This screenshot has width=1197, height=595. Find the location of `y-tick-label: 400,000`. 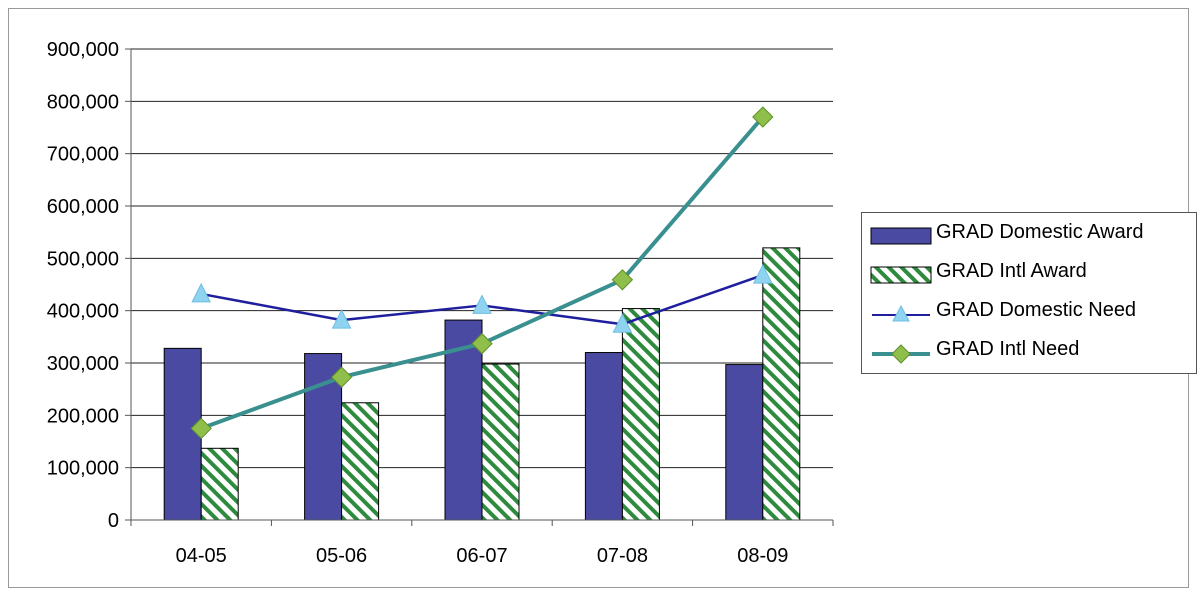

y-tick-label: 400,000 is located at coordinates (83, 312).